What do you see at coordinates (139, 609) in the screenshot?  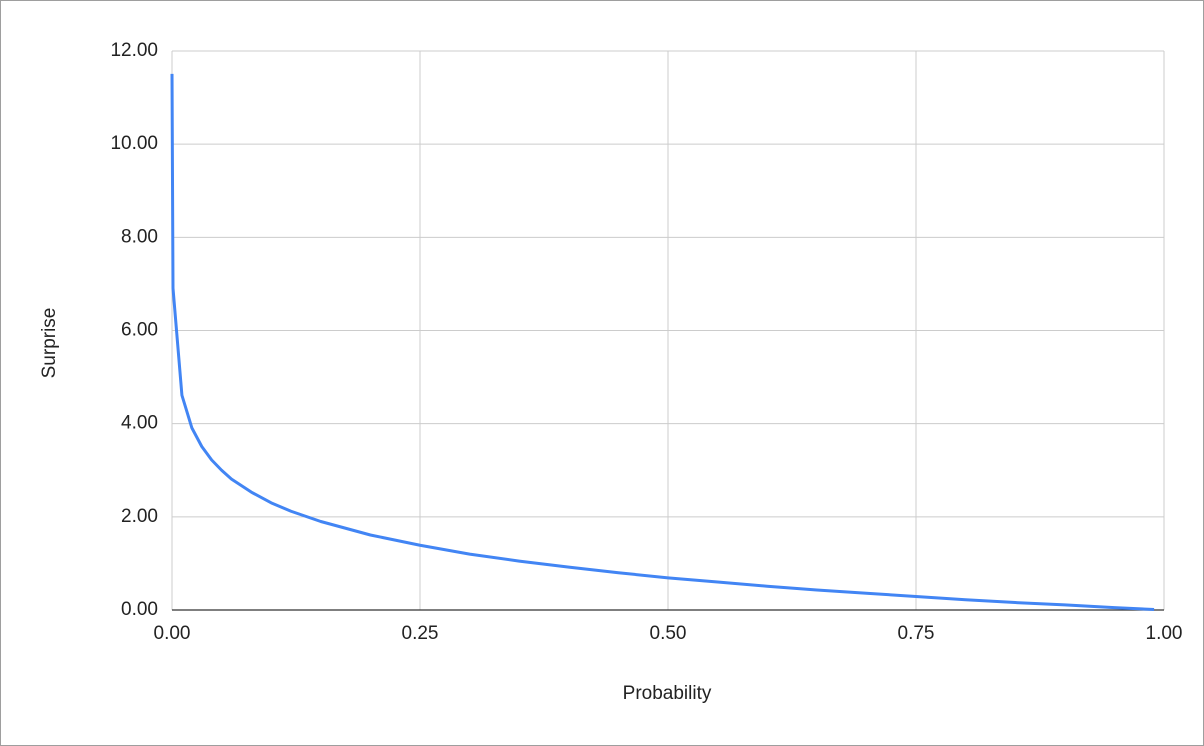 I see `y-tick-label: 0.00` at bounding box center [139, 609].